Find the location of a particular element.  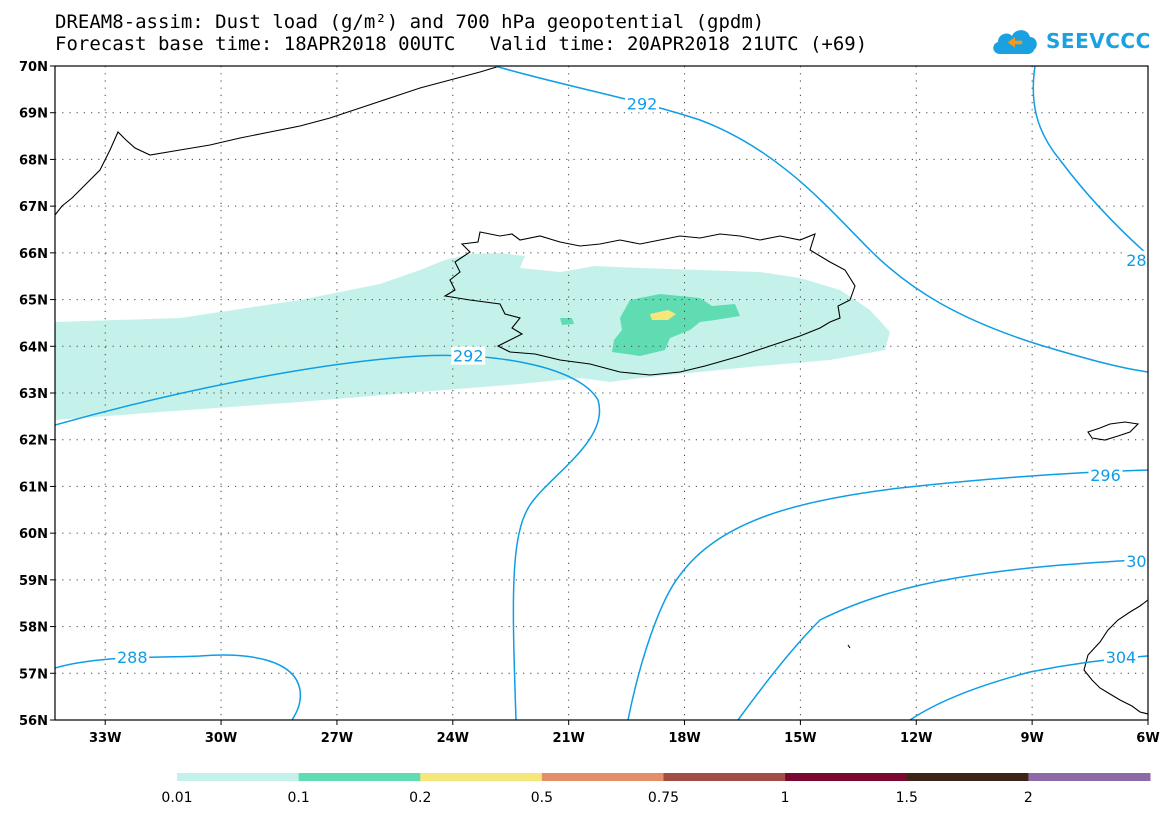

lat-label: 56N is located at coordinates (33, 721).